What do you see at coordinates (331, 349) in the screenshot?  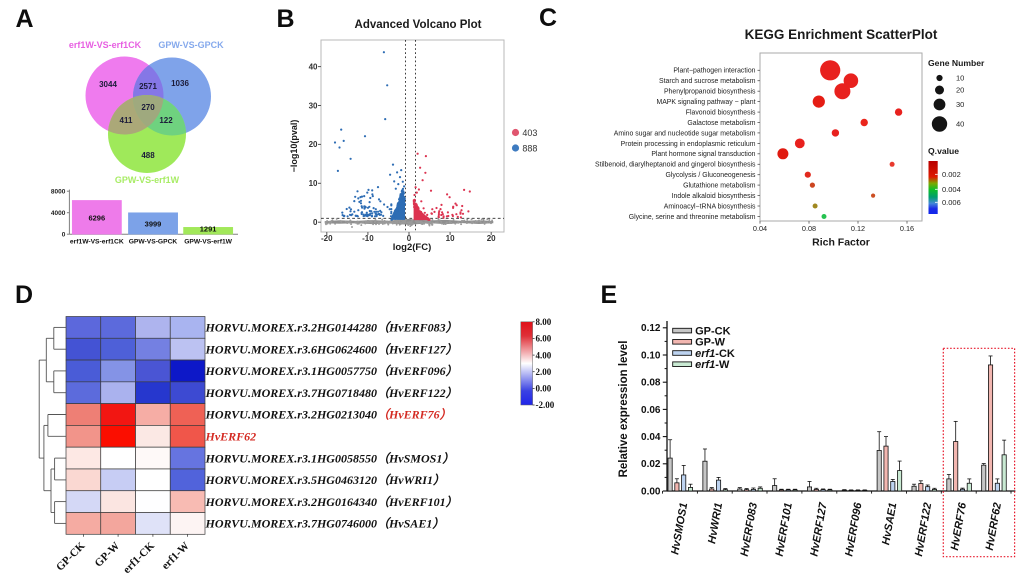 I see `svg-text:HORVU.MOREX.r3.6HG0624600（HvER: HORVU.MOREX.r3.6HG0624600（HvERF127）` at bounding box center [331, 349].